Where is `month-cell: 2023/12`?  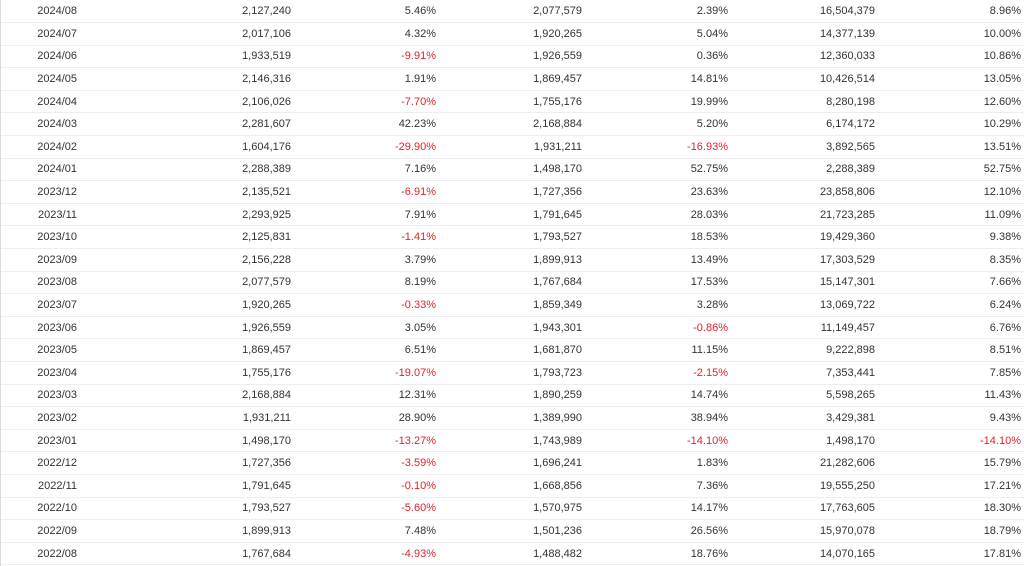 month-cell: 2023/12 is located at coordinates (41, 192).